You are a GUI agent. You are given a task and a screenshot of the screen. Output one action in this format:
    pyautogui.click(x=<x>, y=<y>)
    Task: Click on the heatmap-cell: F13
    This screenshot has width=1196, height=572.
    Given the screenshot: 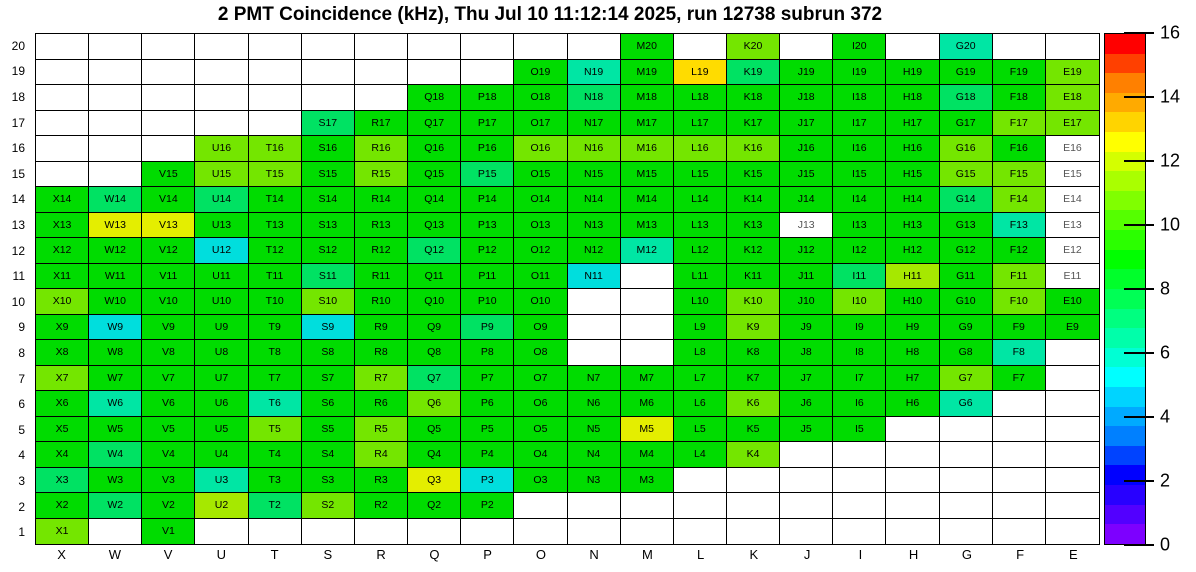 What is the action you would take?
    pyautogui.click(x=1019, y=225)
    